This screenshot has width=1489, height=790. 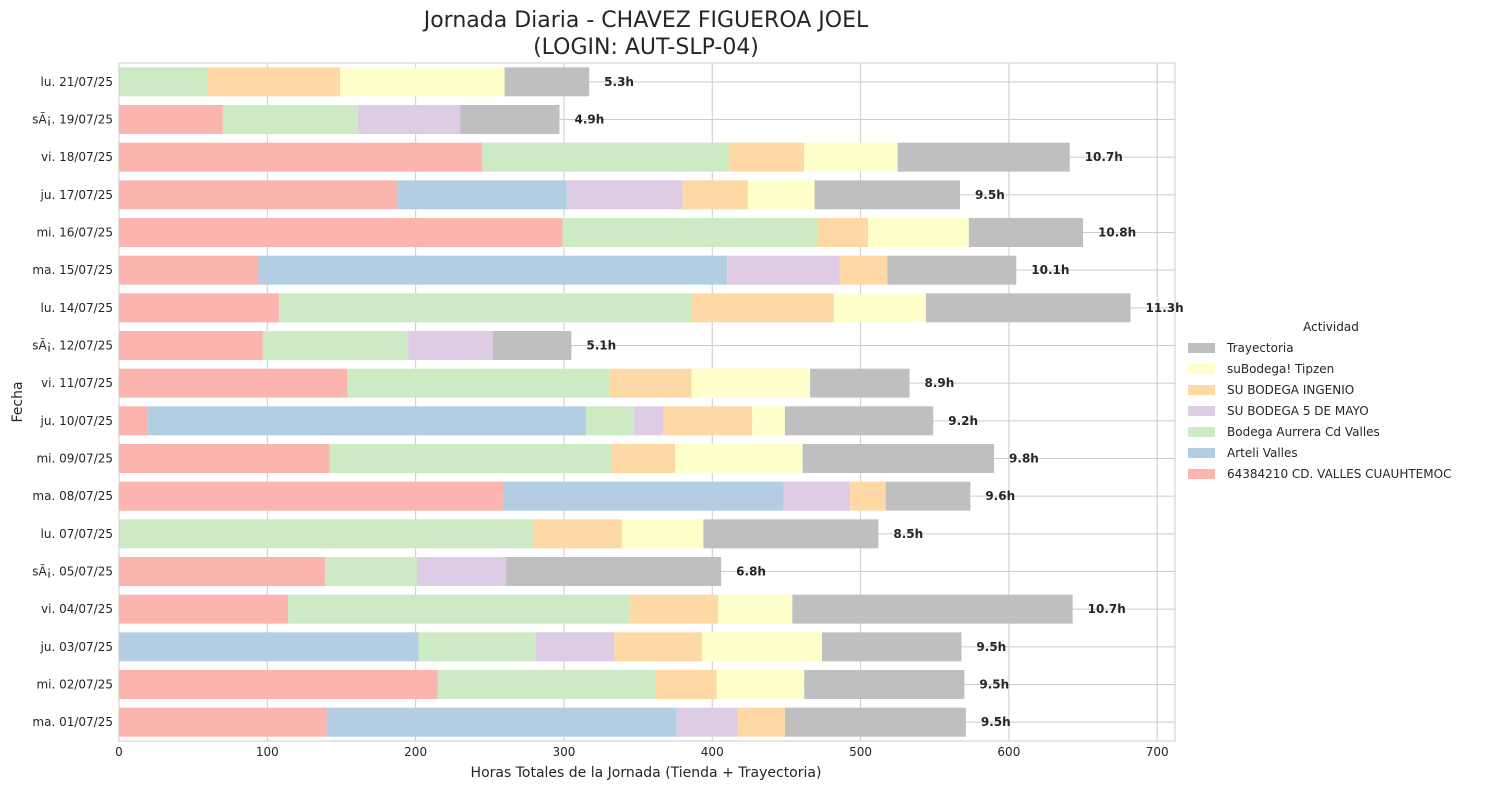 I want to click on x-tick-label: 700, so click(x=1157, y=752).